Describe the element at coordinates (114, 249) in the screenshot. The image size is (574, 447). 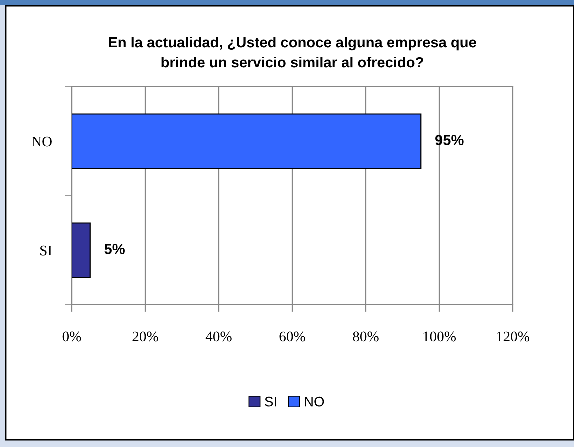
I see `data-label: 5%` at that location.